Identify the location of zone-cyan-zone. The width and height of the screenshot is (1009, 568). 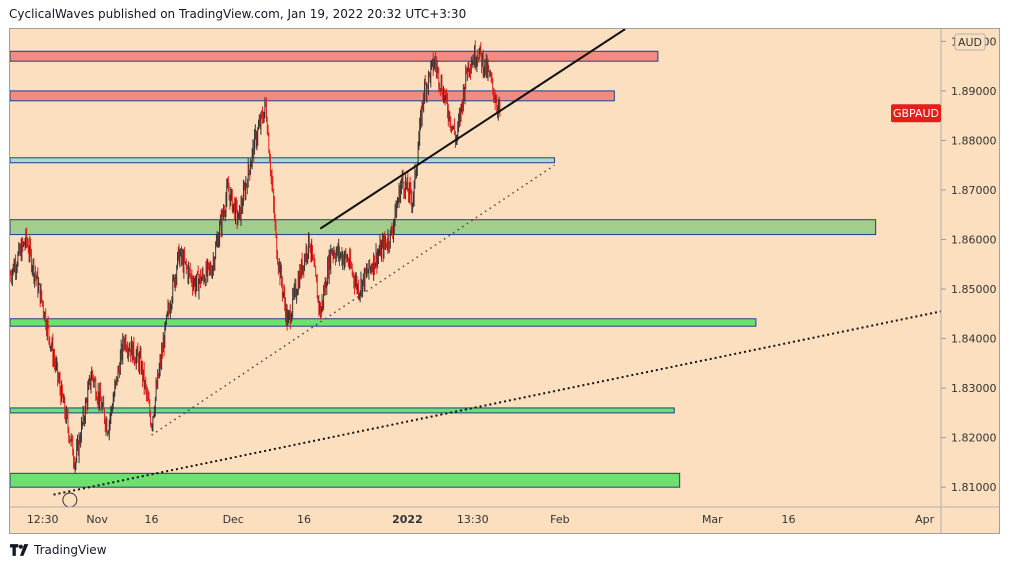
(282, 160).